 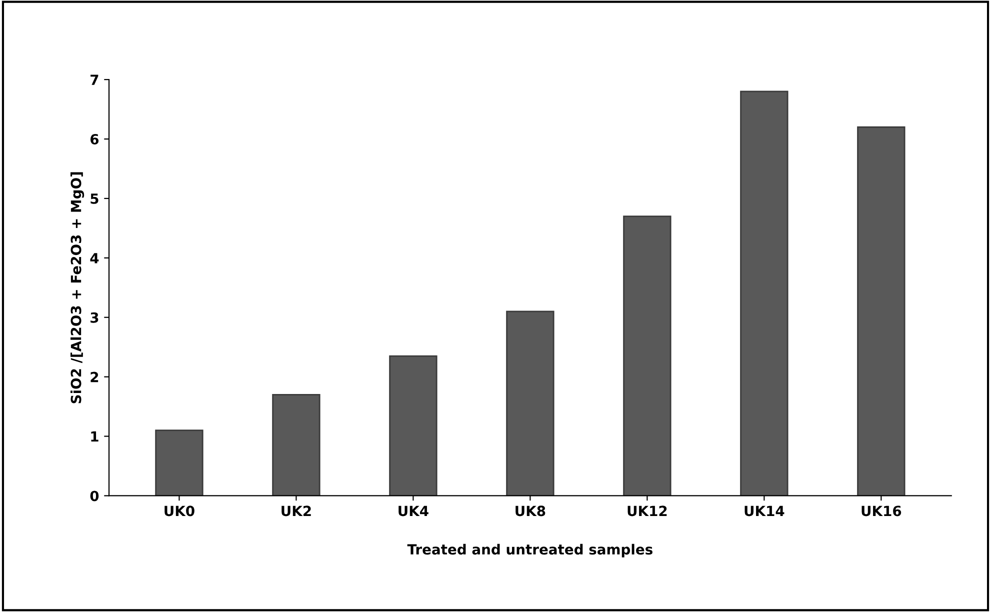 What do you see at coordinates (529, 551) in the screenshot?
I see `x-axis-title: Treated and untreated samples` at bounding box center [529, 551].